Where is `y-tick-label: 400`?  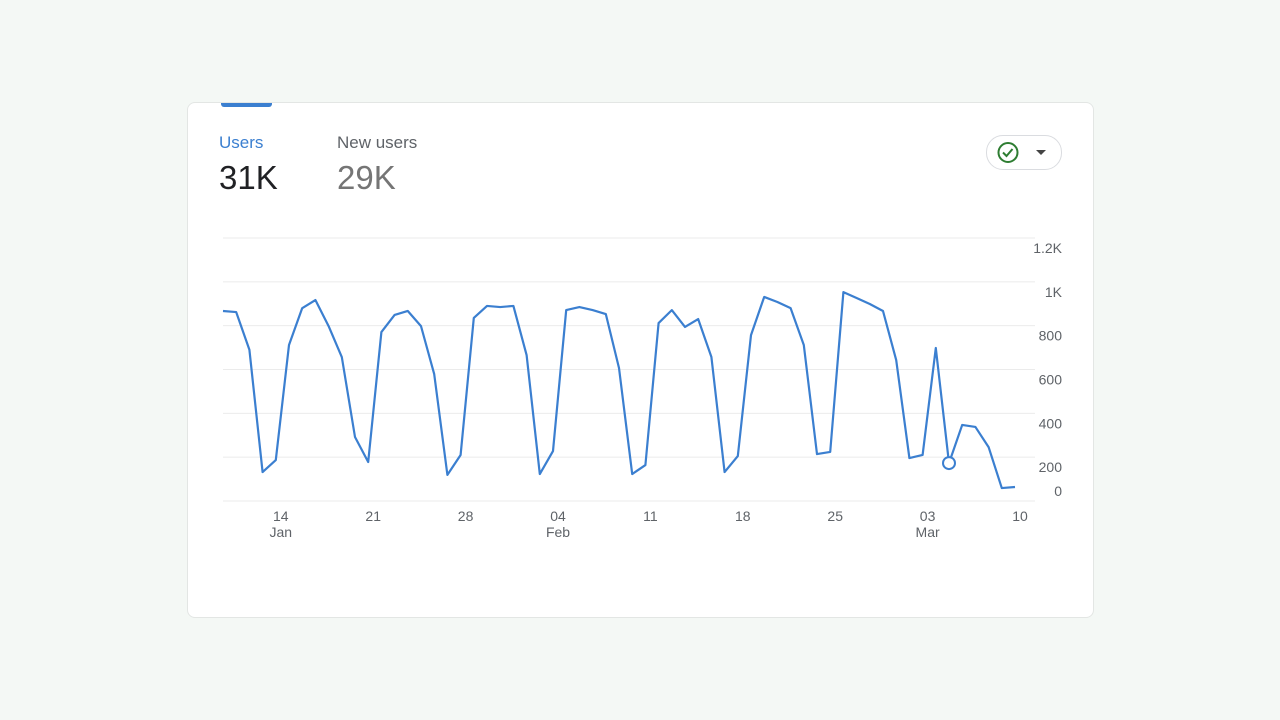 y-tick-label: 400 is located at coordinates (1051, 423).